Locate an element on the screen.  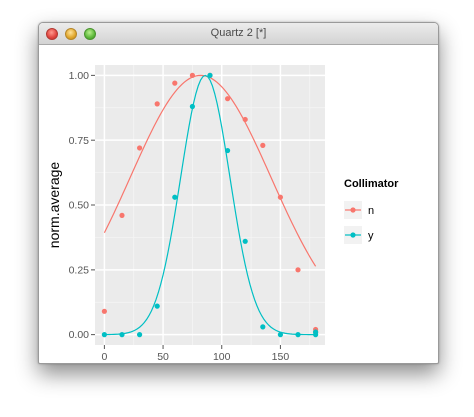
window-title: Quartz 2 [*] is located at coordinates (238, 33).